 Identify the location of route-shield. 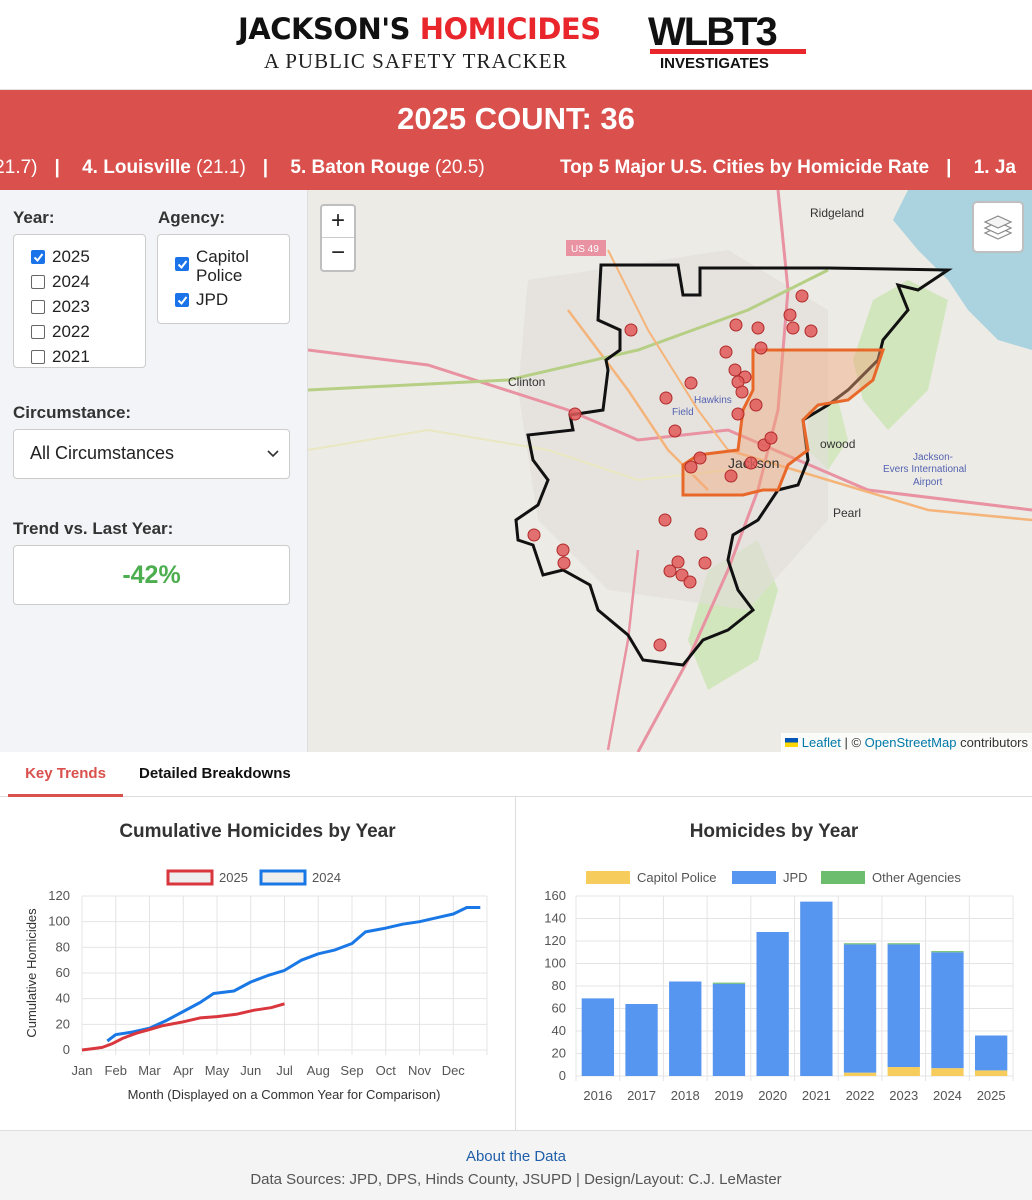
(586, 248).